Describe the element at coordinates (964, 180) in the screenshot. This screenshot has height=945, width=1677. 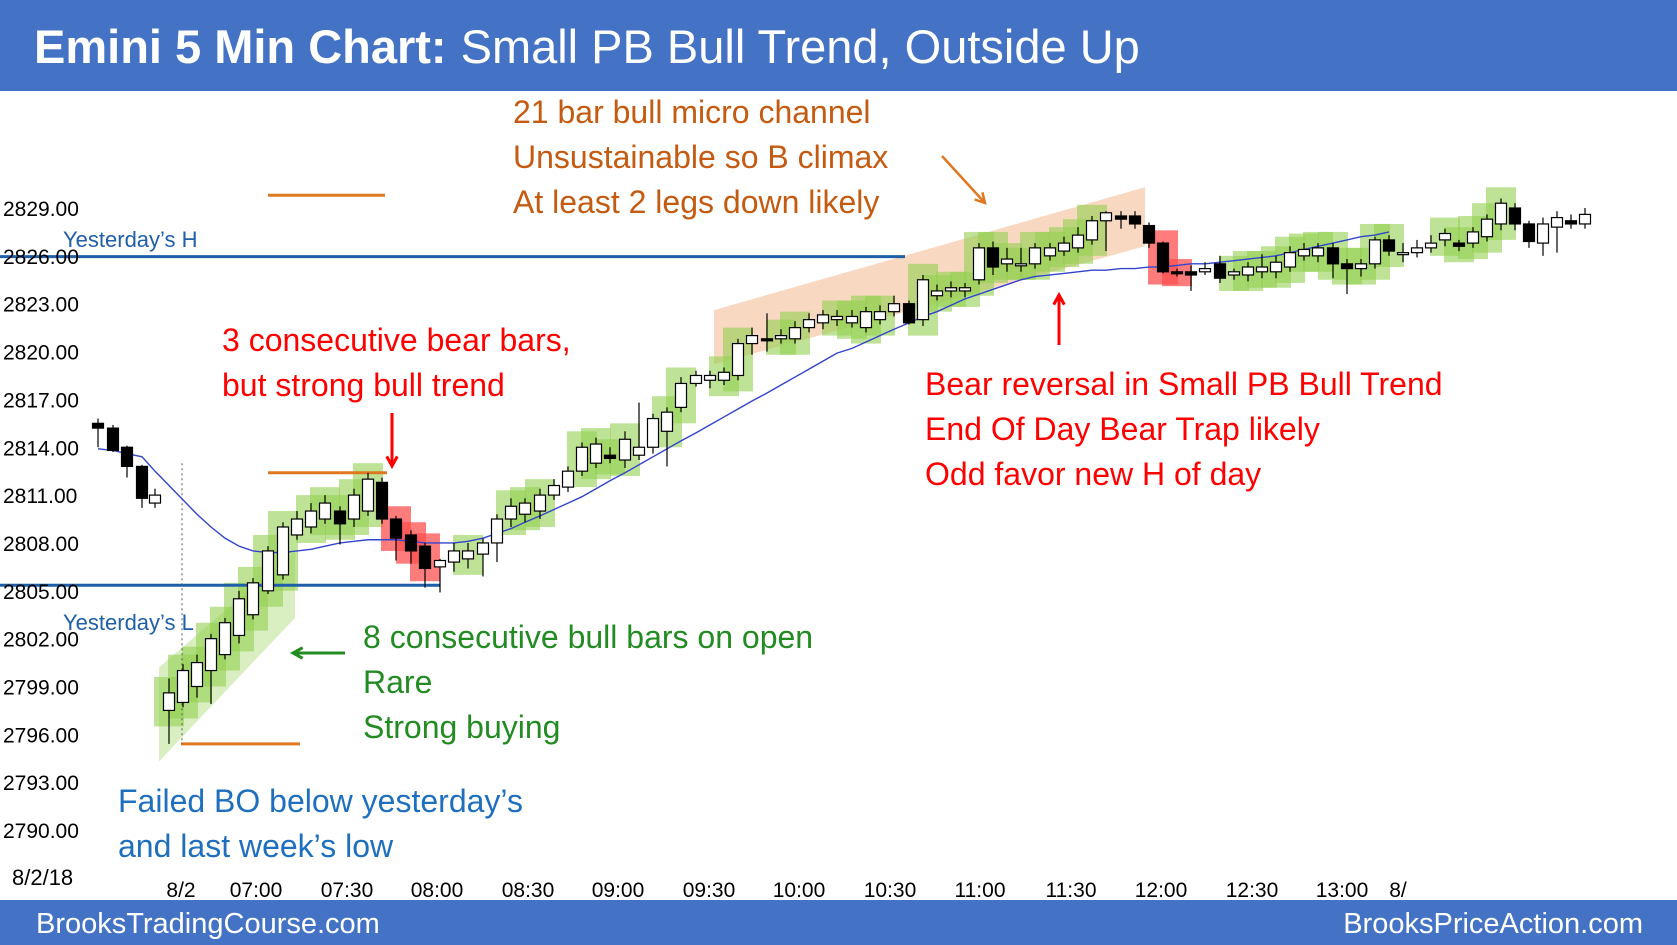
I see `arrow-micro-channel` at that location.